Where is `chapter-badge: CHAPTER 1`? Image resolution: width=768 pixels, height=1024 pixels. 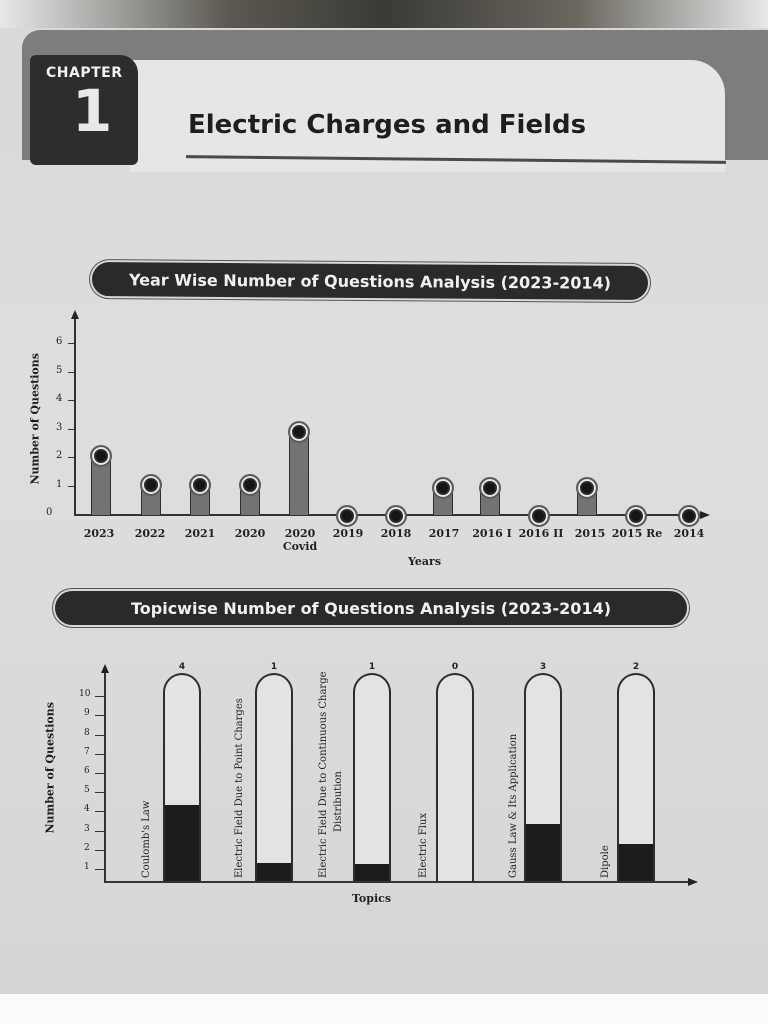 chapter-badge: CHAPTER 1 is located at coordinates (84, 110).